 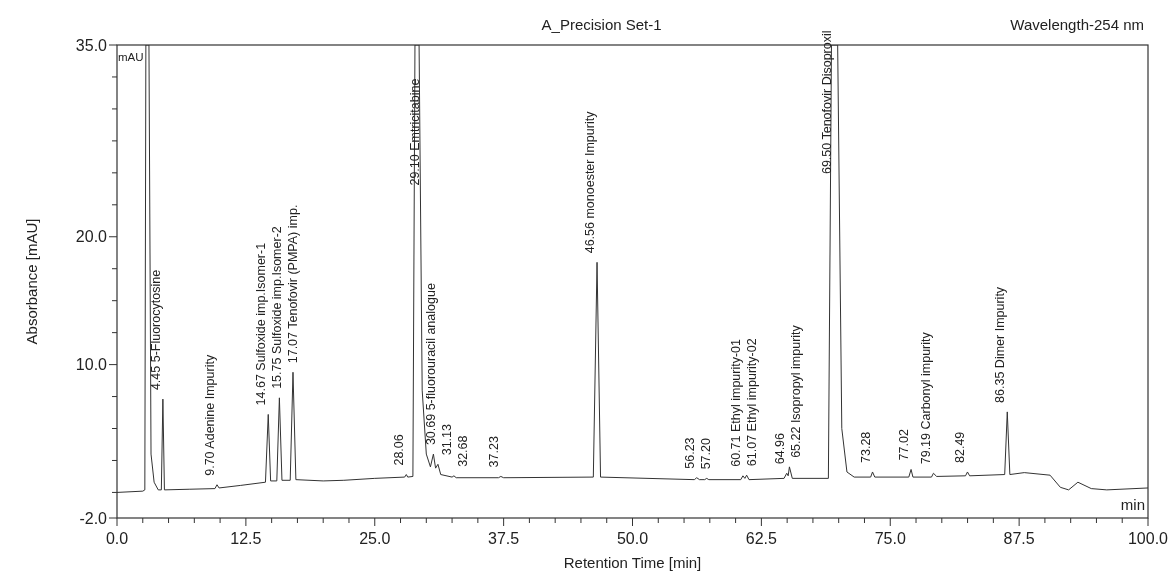 I want to click on annotation: 82.49, so click(x=960, y=447).